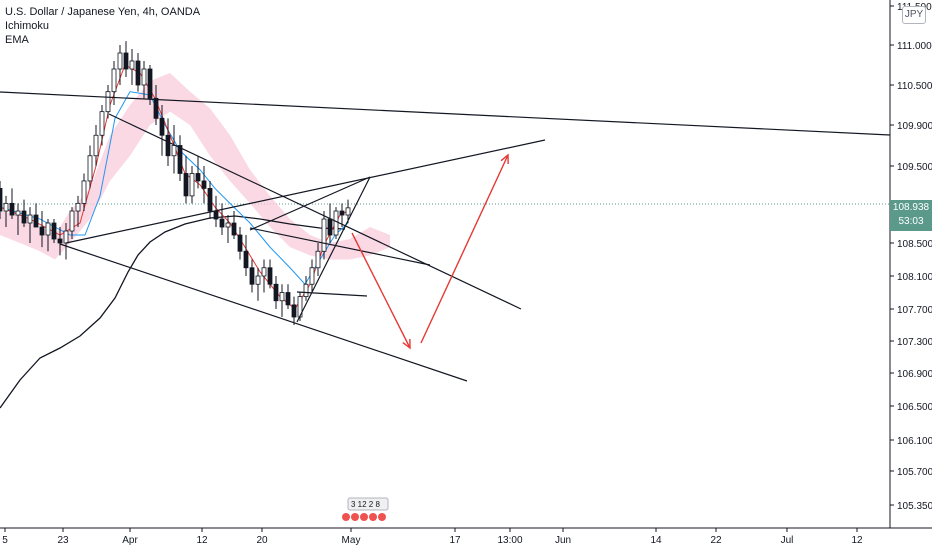 This screenshot has height=550, width=932. I want to click on indicator-ema: EMA, so click(17, 40).